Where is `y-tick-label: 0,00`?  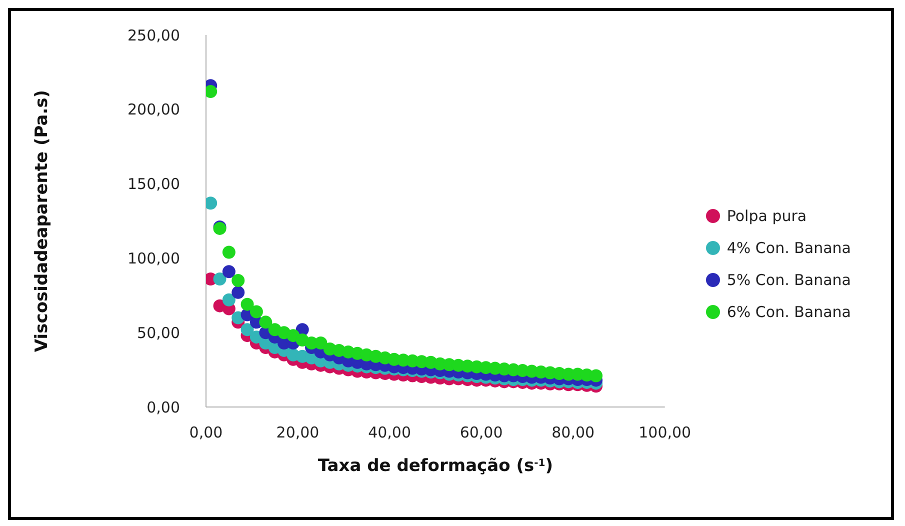 y-tick-label: 0,00 is located at coordinates (163, 407).